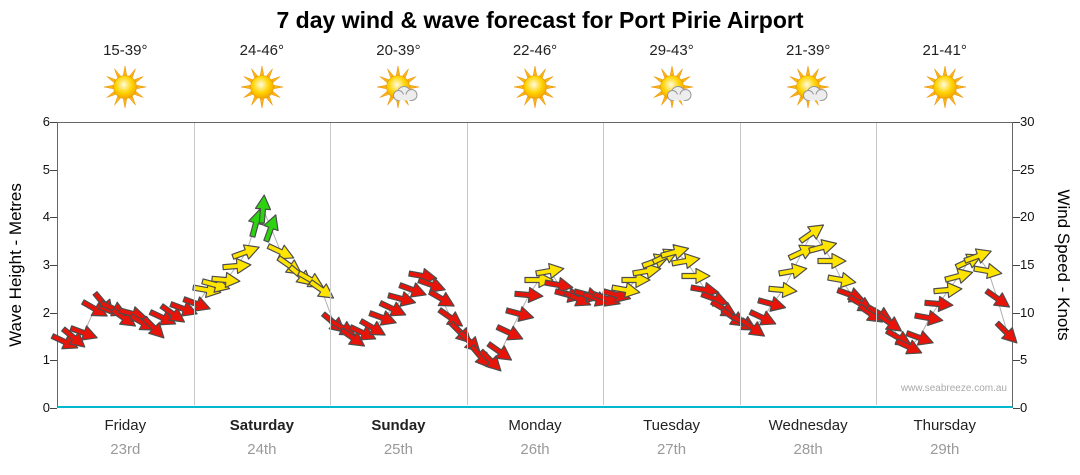  Describe the element at coordinates (808, 87) in the screenshot. I see `sun-cloud-icon` at that location.